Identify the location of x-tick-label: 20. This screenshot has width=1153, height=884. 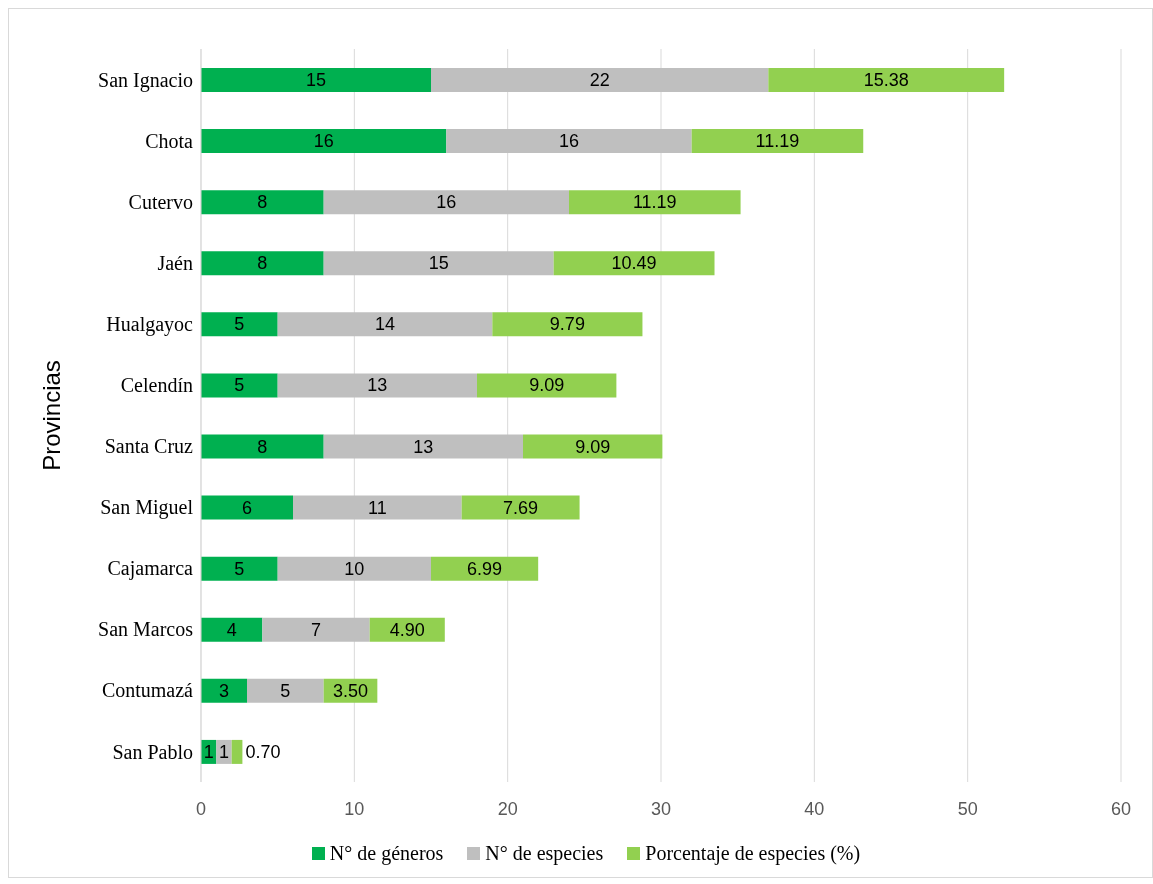
(507, 808).